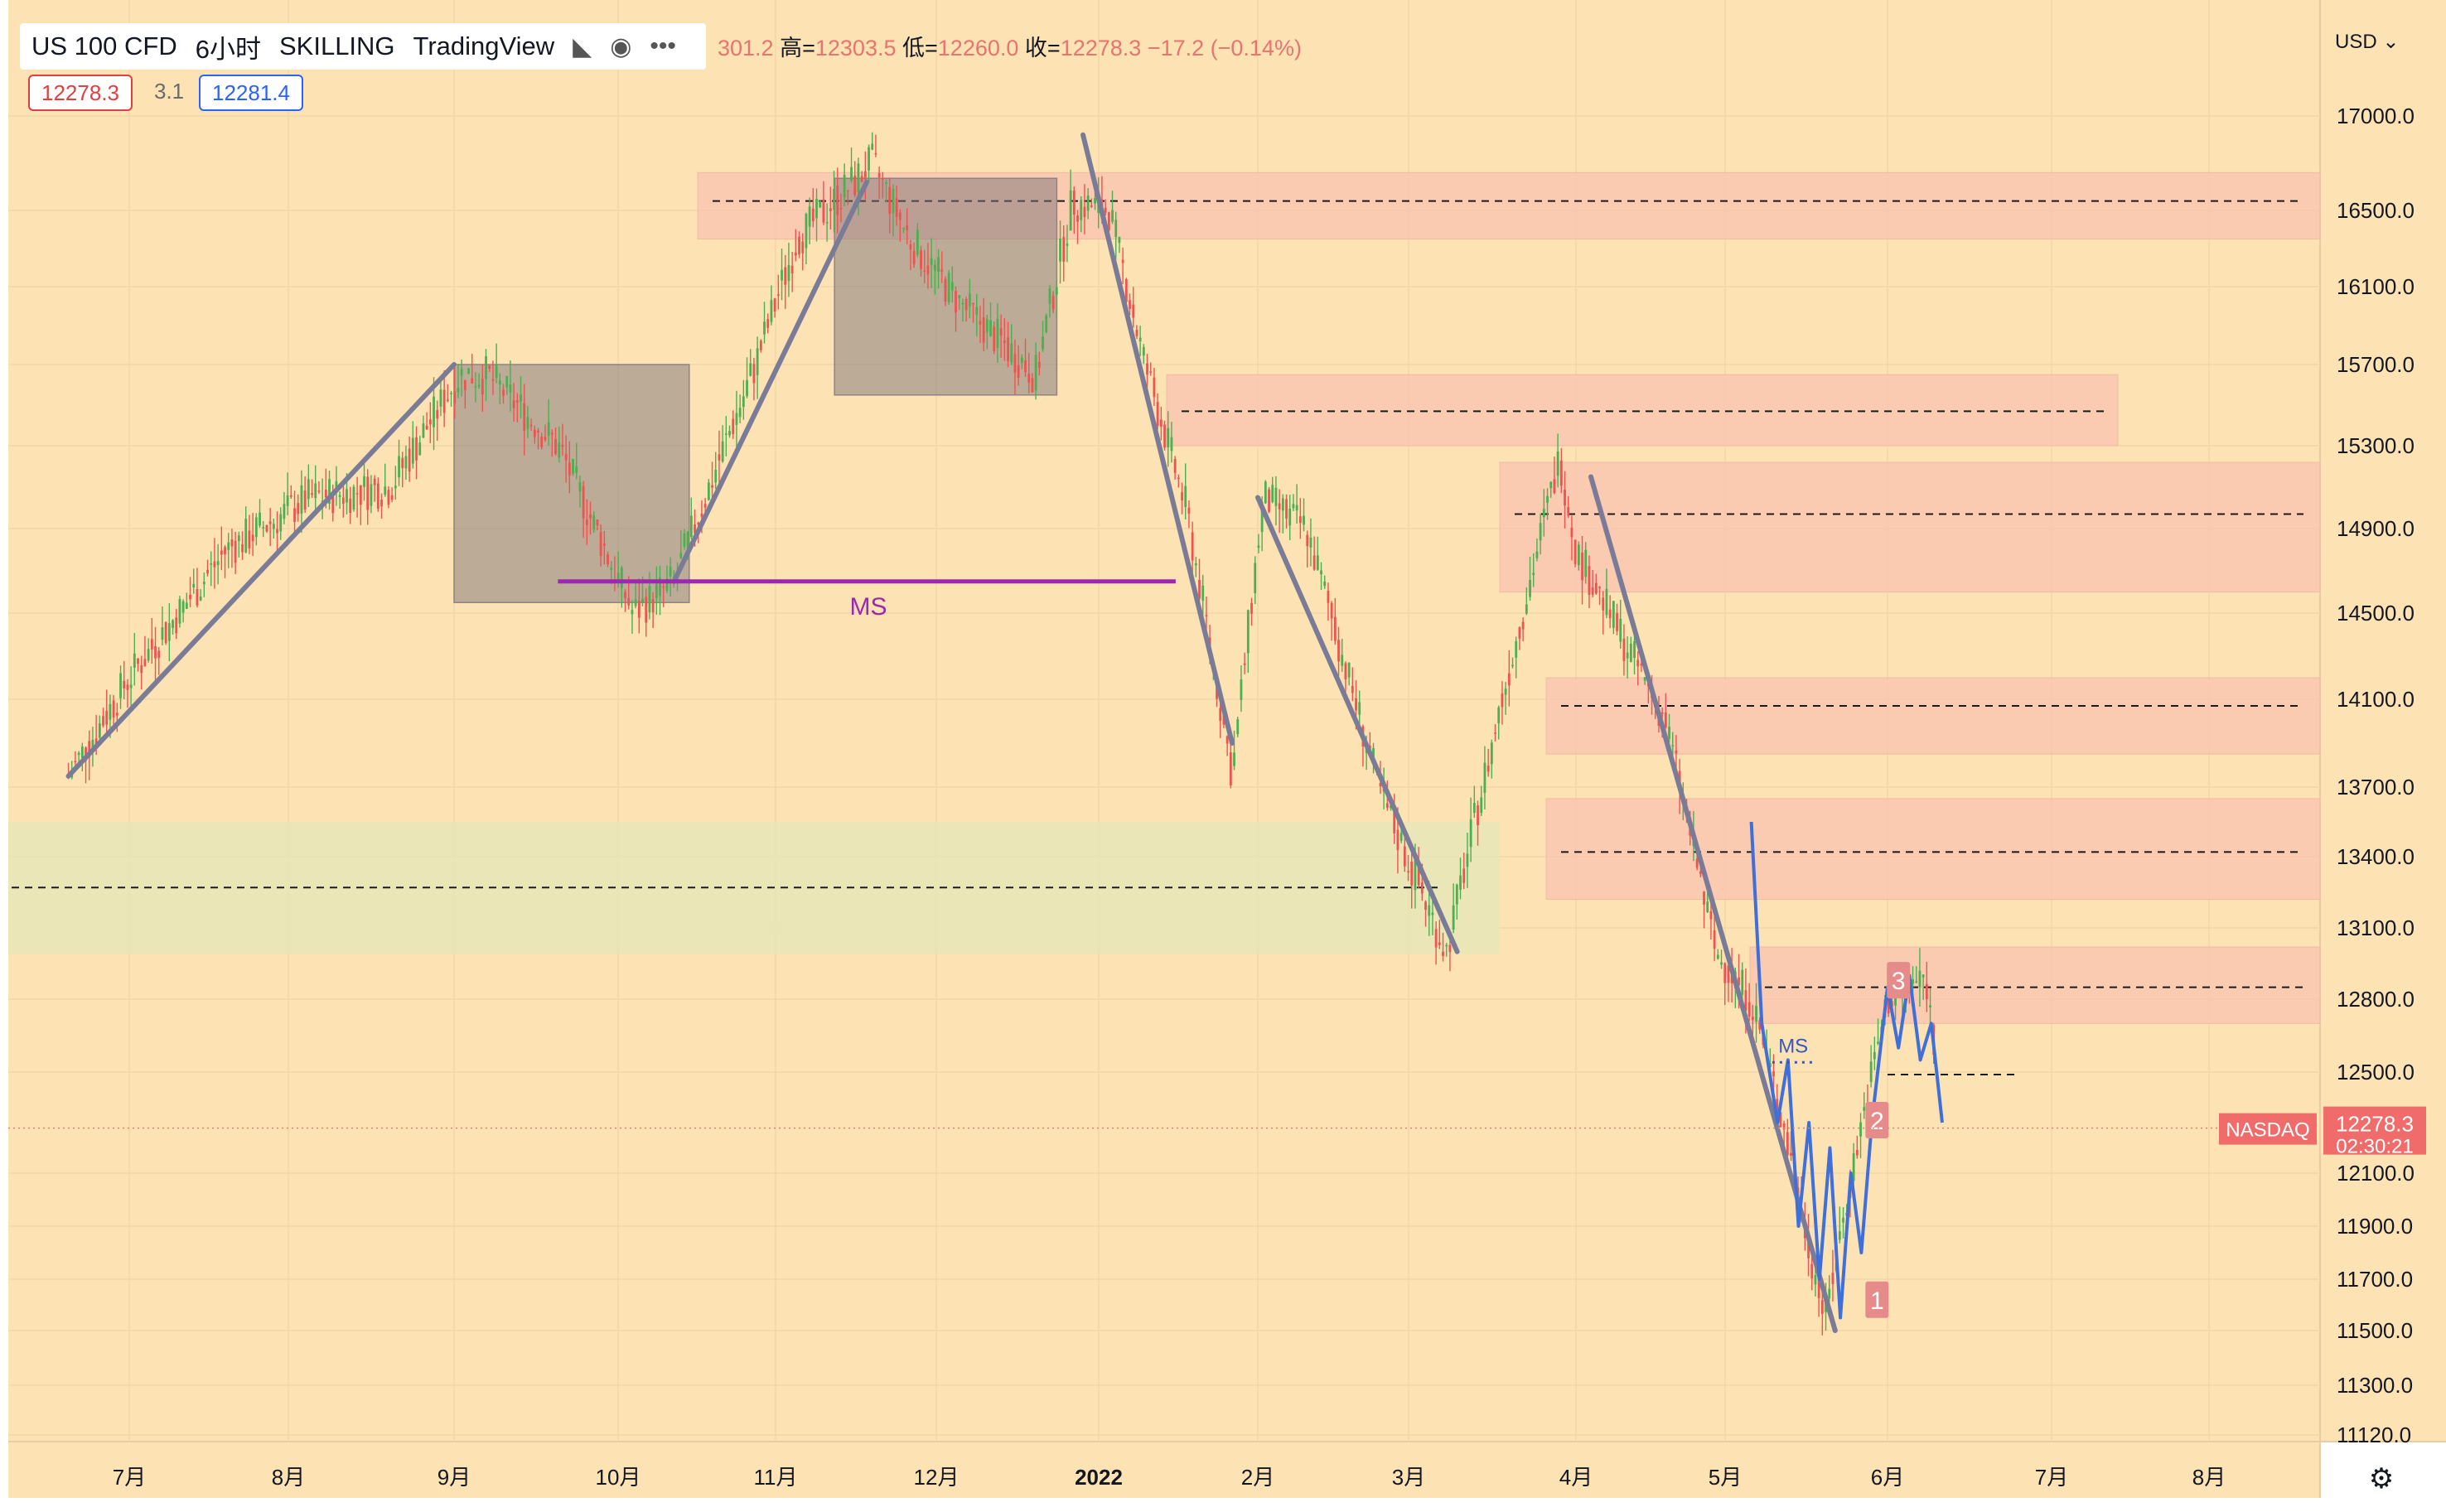 This screenshot has width=2446, height=1512. I want to click on eye-icon: ◉, so click(621, 46).